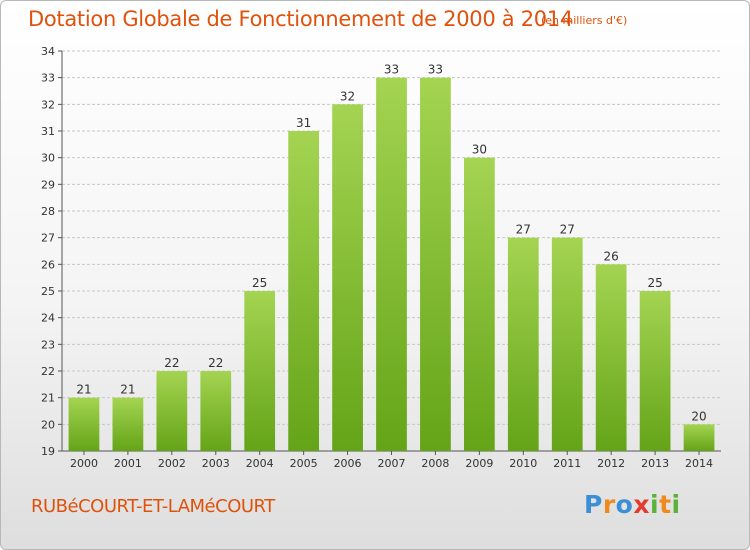 Image resolution: width=750 pixels, height=550 pixels. What do you see at coordinates (624, 504) in the screenshot?
I see `logo-letter: o` at bounding box center [624, 504].